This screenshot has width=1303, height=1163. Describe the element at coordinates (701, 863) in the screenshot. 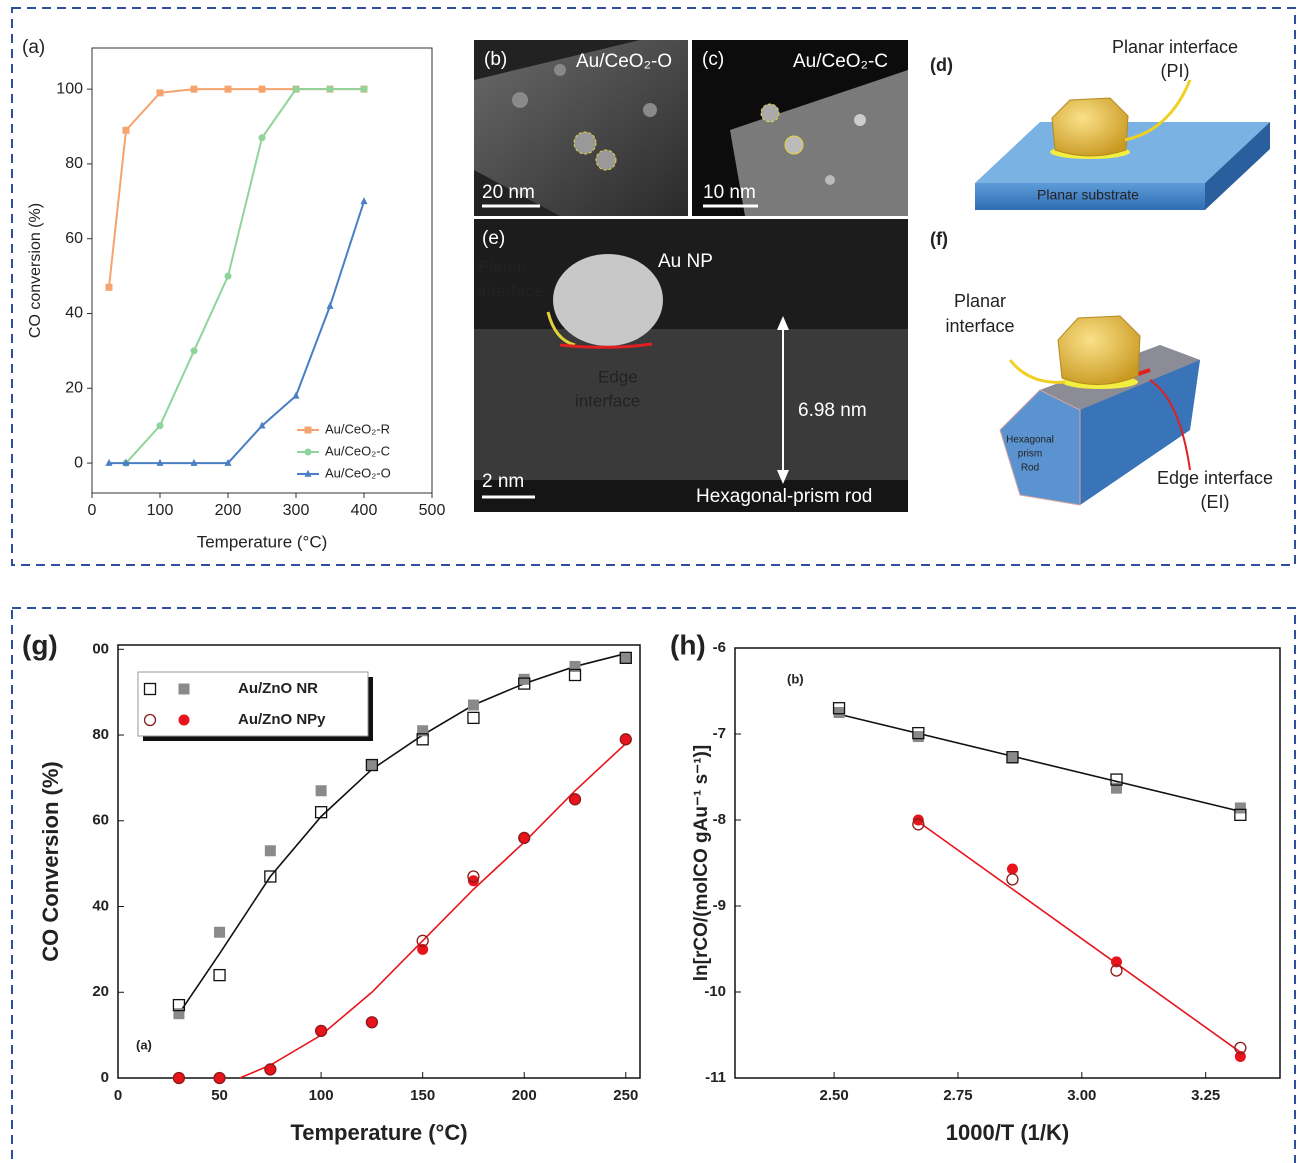

I see `y-axis-label: ln[rCO/(molCO gAu⁻¹ s⁻¹)]` at that location.